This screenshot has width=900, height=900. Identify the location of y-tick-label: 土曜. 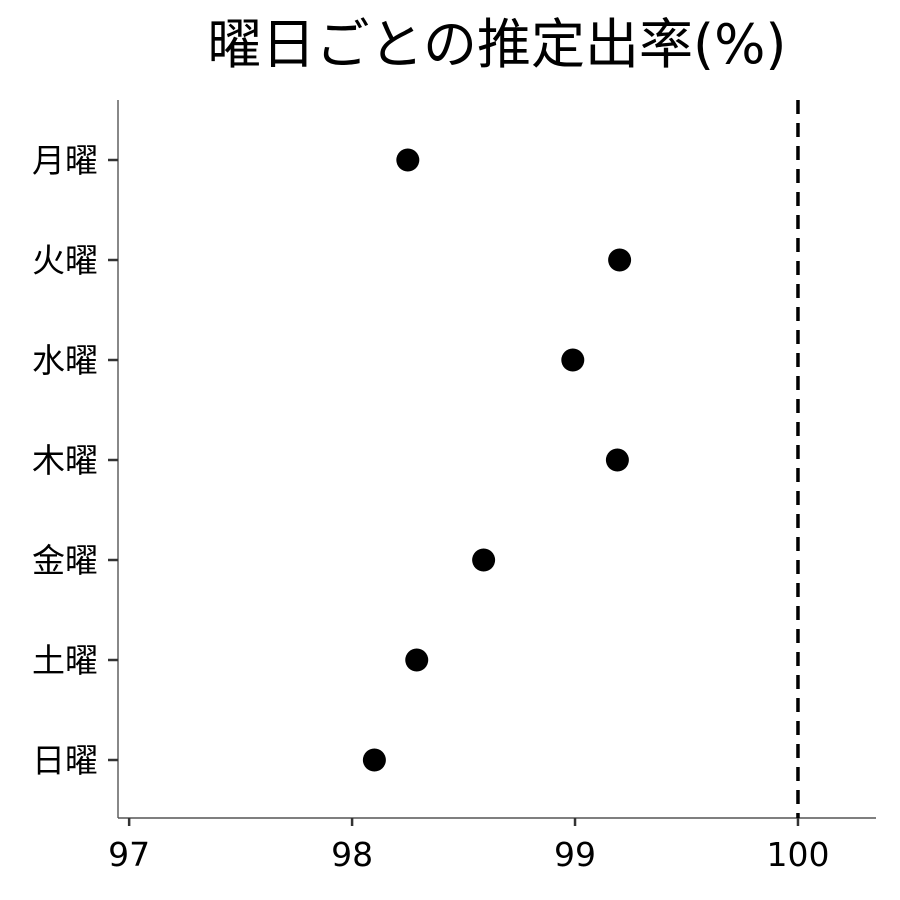
(65, 660).